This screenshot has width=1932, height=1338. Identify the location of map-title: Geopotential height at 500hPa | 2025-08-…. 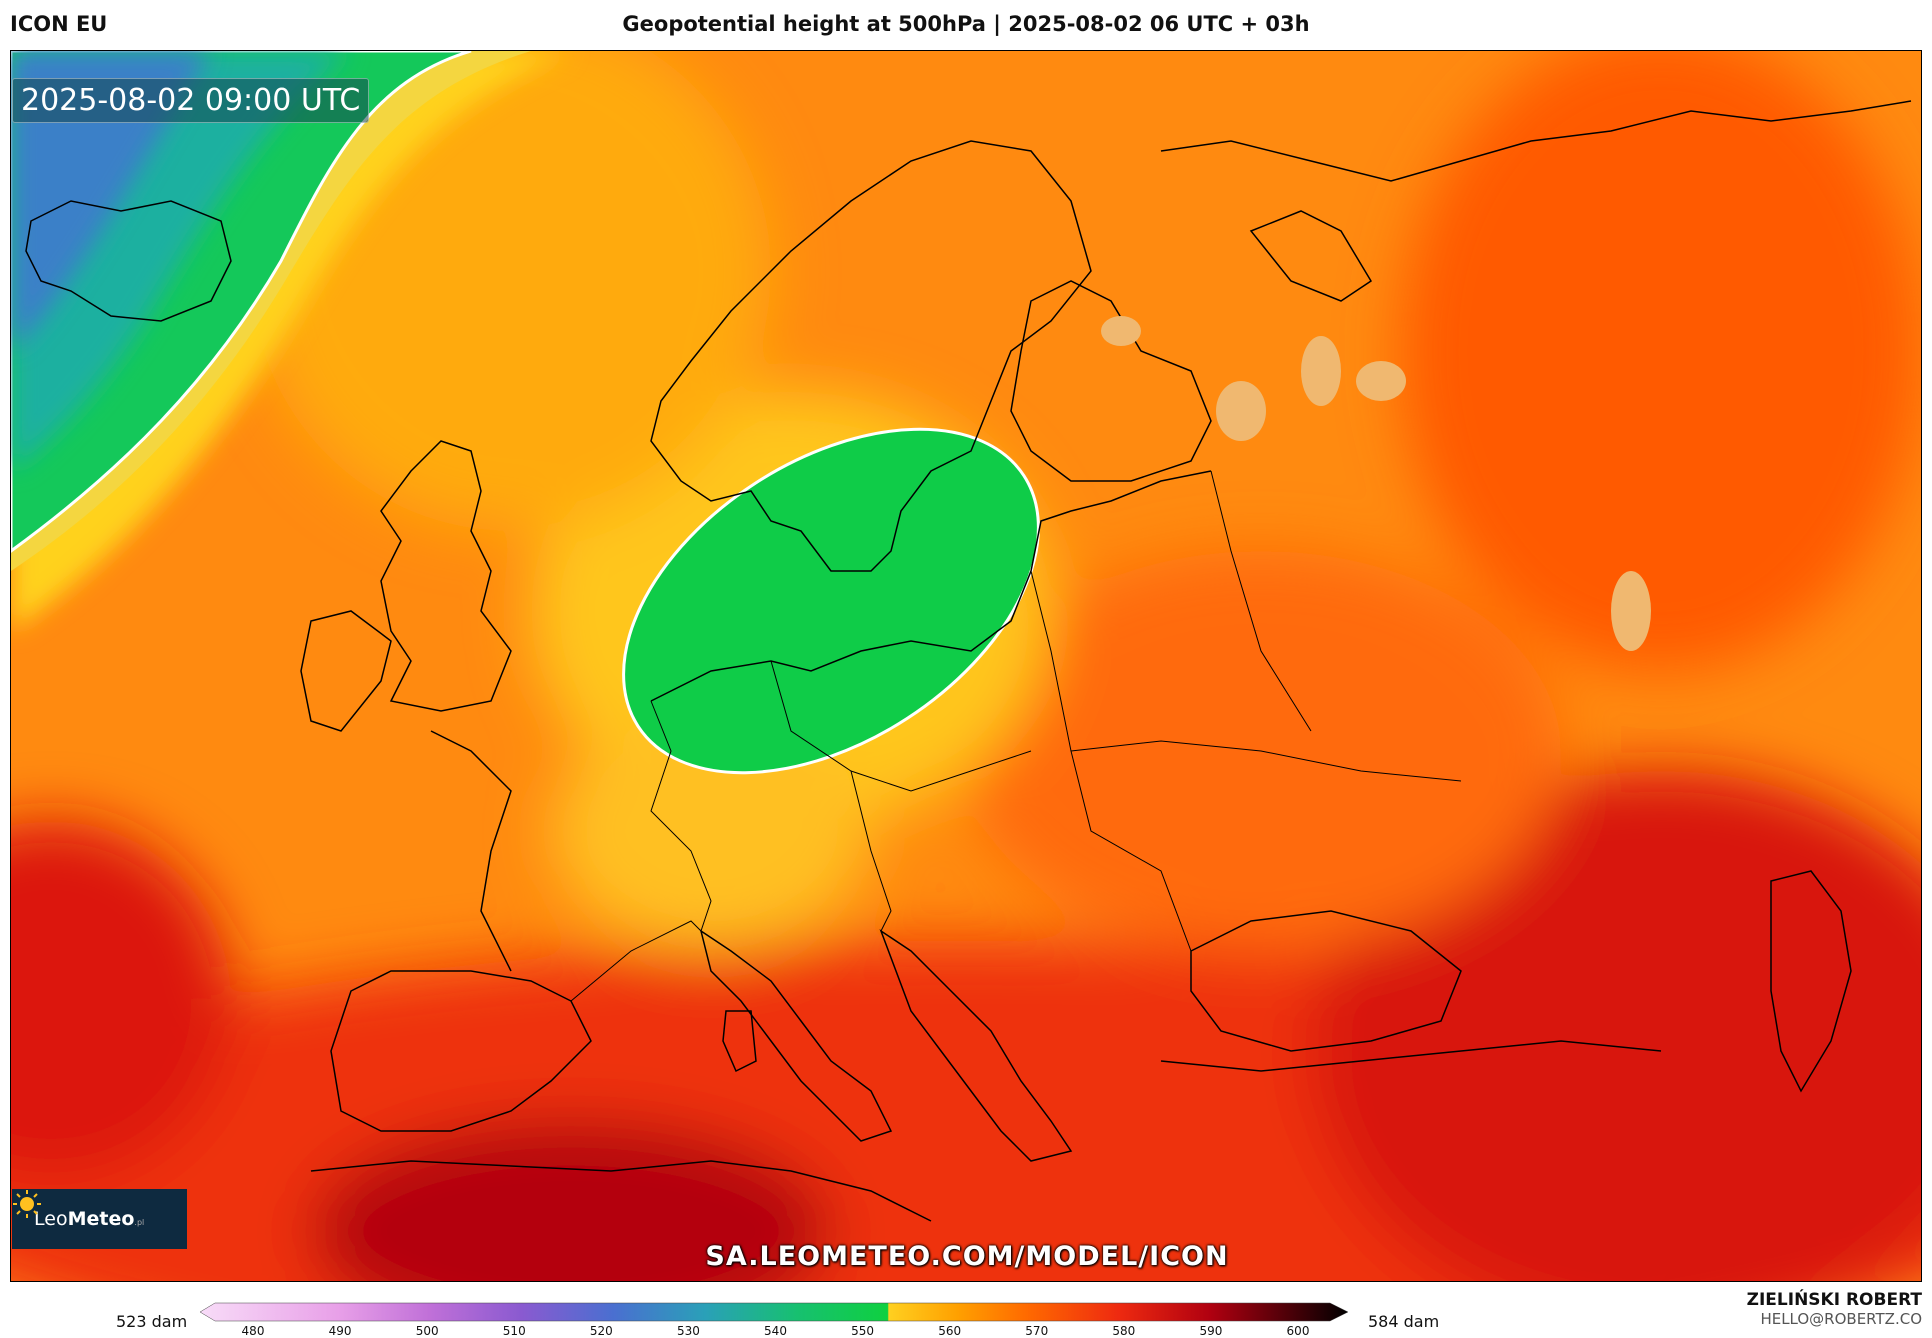
(966, 24).